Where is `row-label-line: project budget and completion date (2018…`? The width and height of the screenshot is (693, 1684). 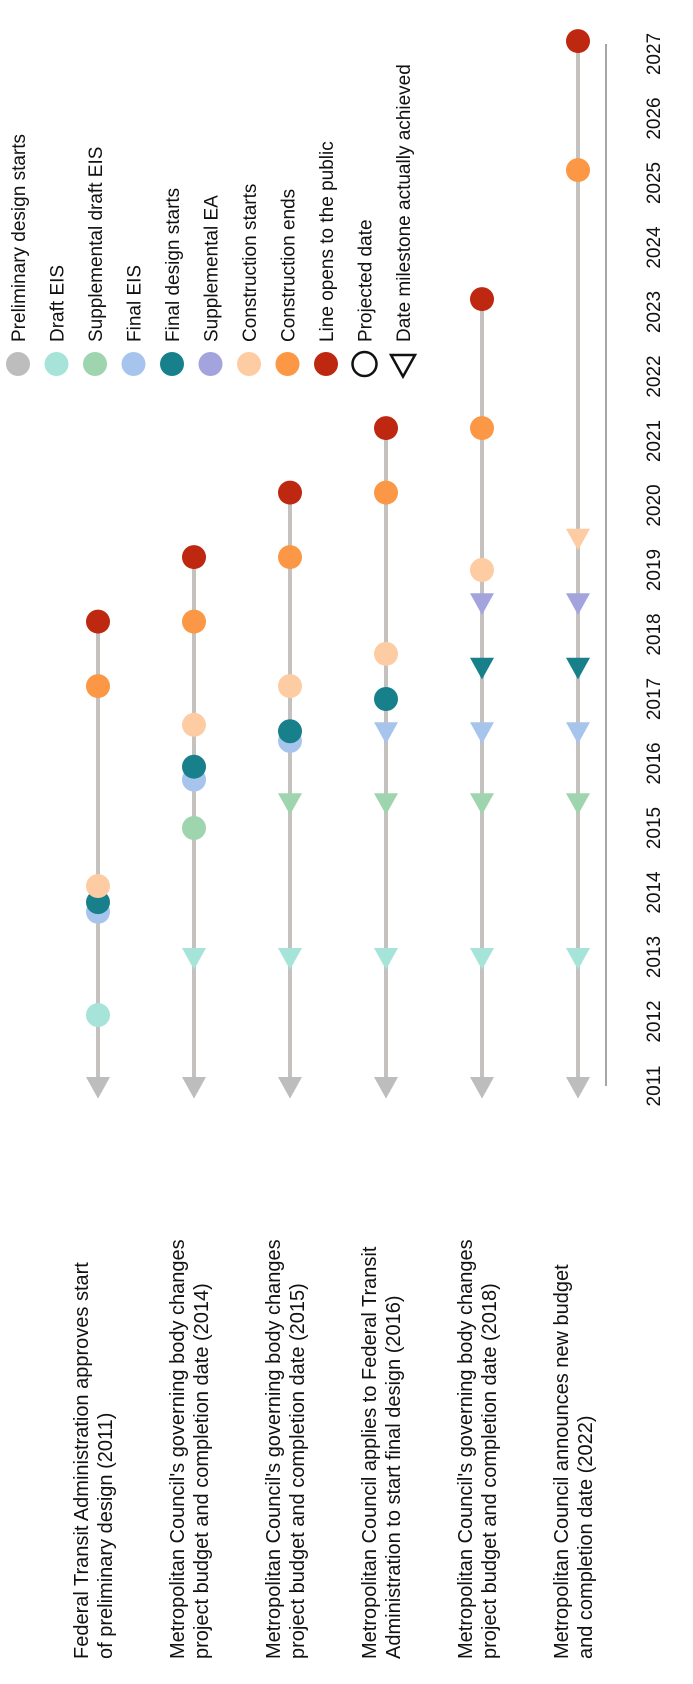
row-label-line: project budget and completion date (2018… is located at coordinates (490, 1471).